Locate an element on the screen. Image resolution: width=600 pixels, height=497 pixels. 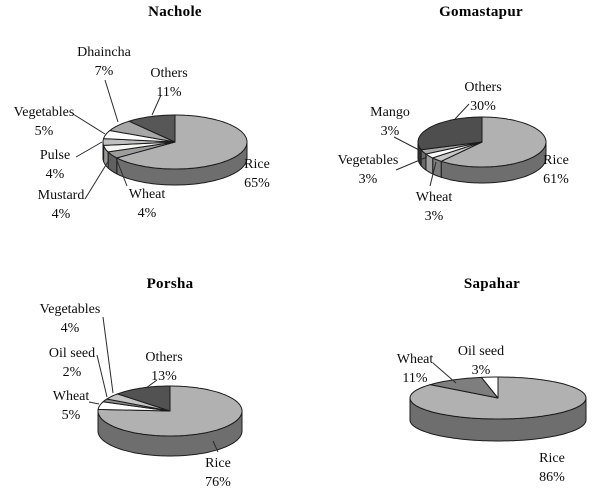
pie-slice-dhaincha is located at coordinates (142, 131).